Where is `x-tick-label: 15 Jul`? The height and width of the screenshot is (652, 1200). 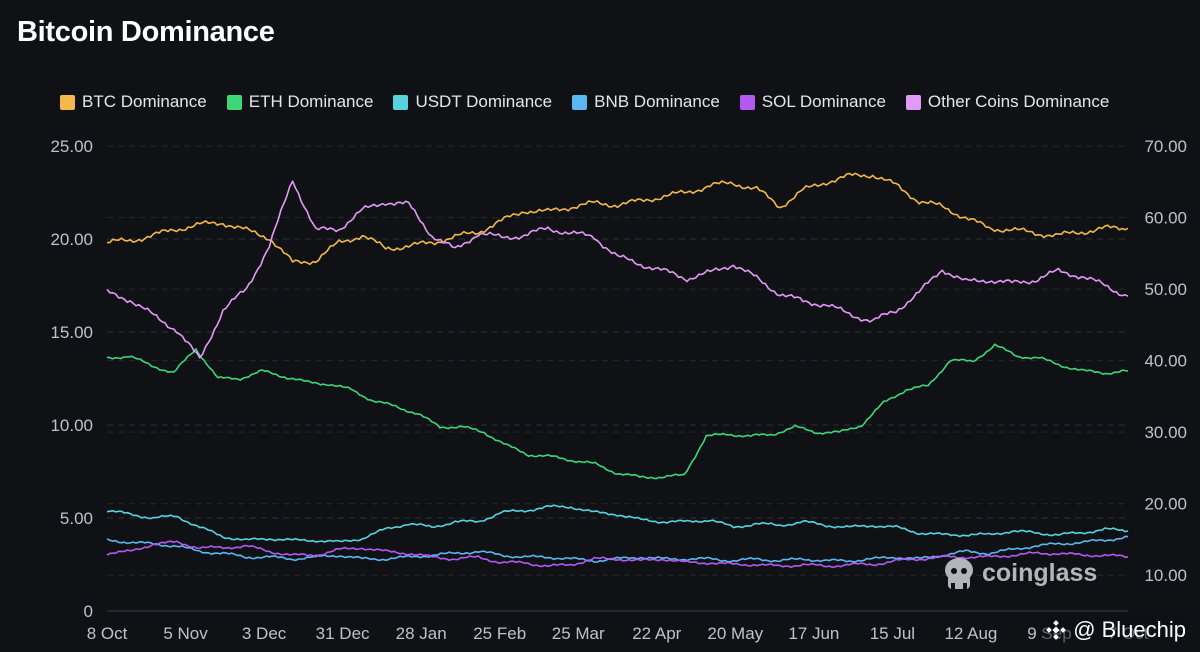
x-tick-label: 15 Jul is located at coordinates (892, 633).